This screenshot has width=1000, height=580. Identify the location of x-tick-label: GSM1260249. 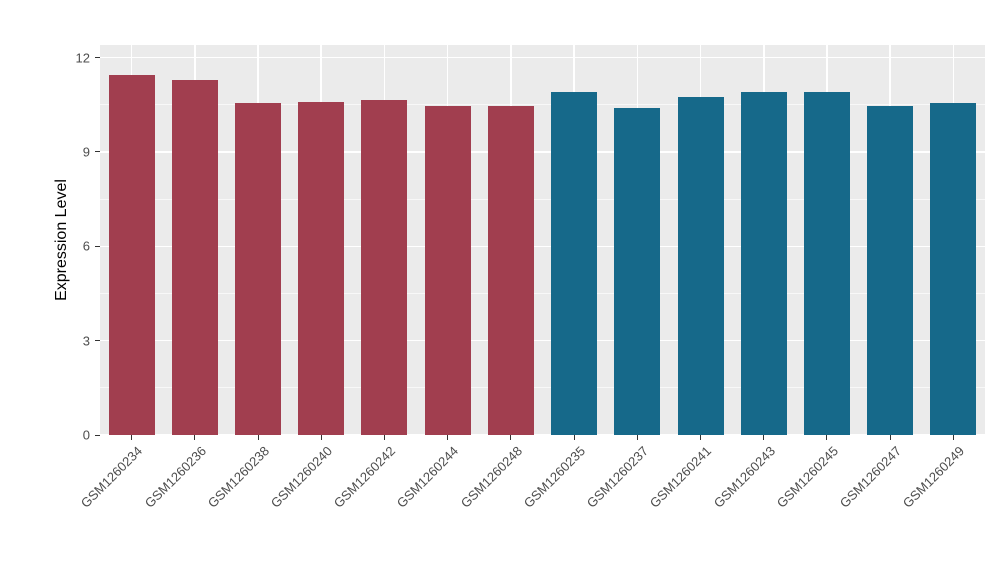
(933, 477).